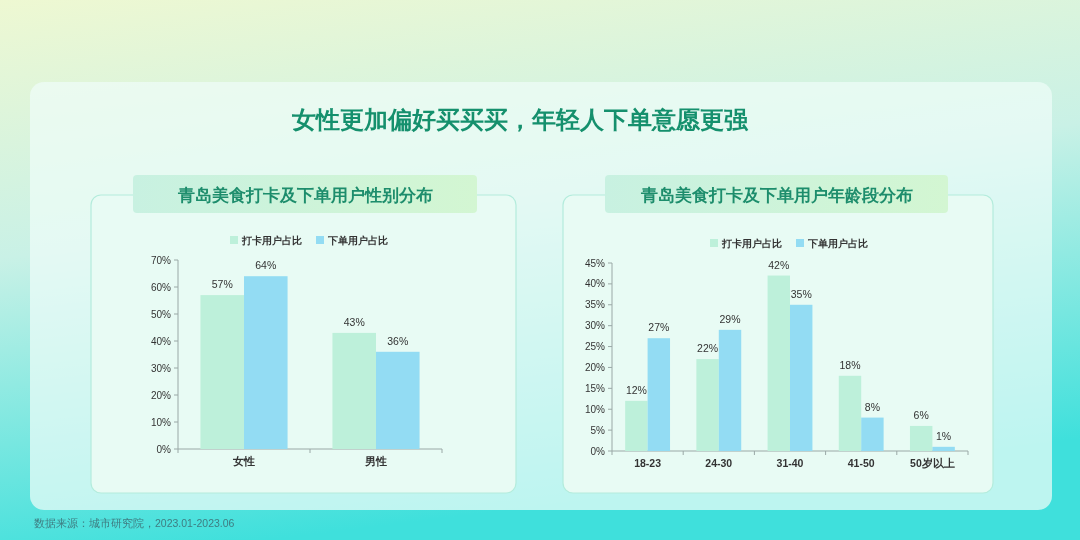 This screenshot has height=540, width=1080. I want to click on data-label: 35%, so click(801, 293).